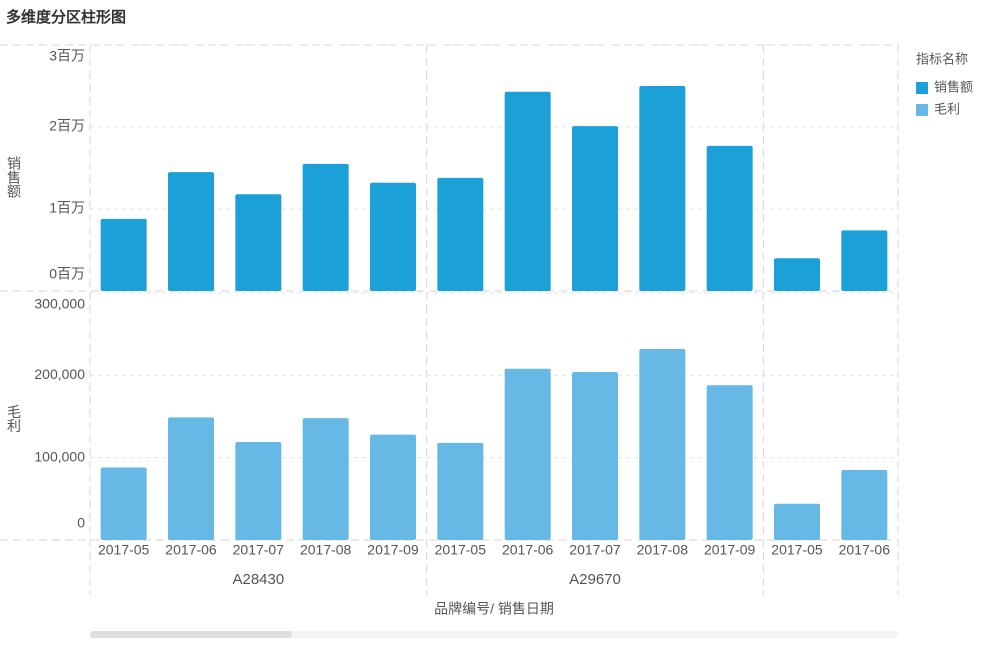 This screenshot has height=649, width=993. Describe the element at coordinates (14, 177) in the screenshot. I see `y-axis-label: 销售额` at that location.